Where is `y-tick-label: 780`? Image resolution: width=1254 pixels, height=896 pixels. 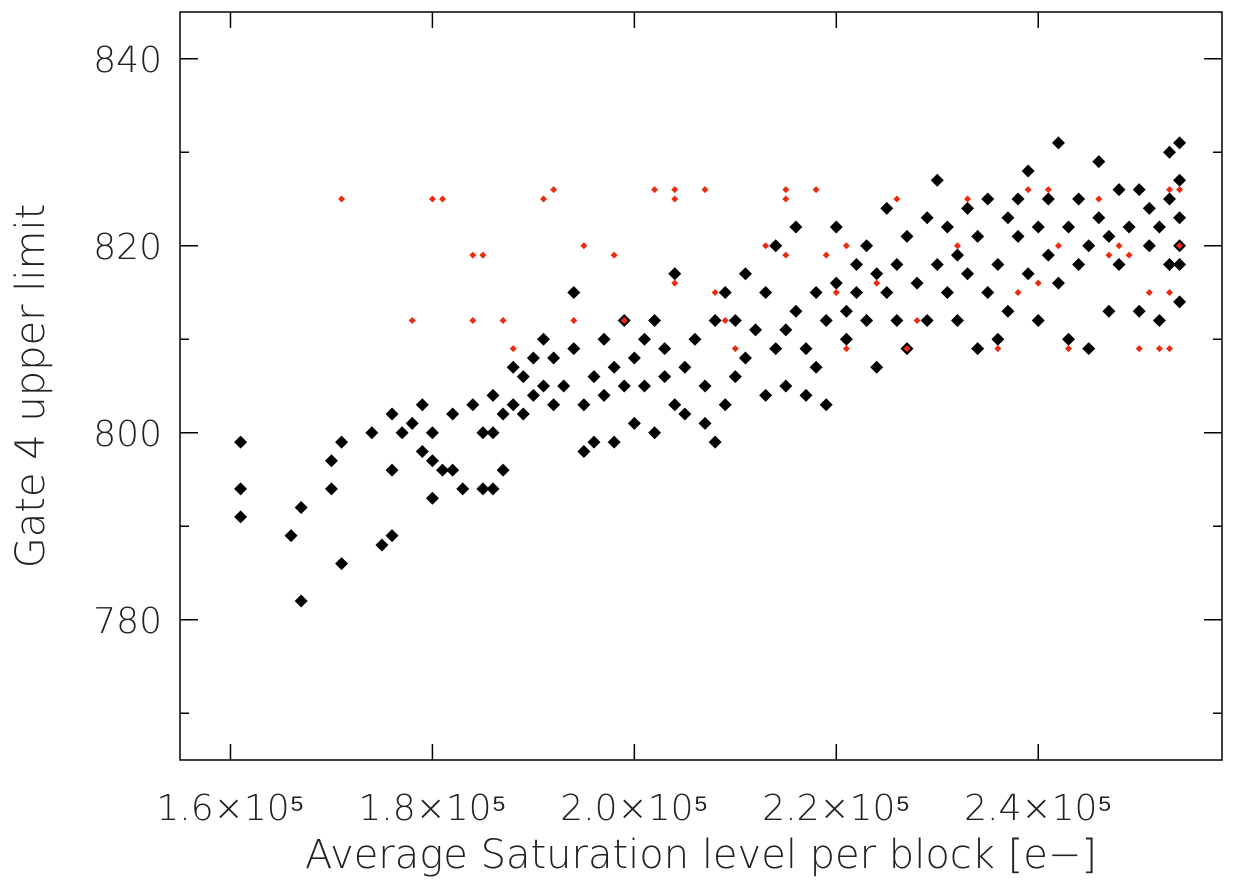
y-tick-label: 780 is located at coordinates (127, 621).